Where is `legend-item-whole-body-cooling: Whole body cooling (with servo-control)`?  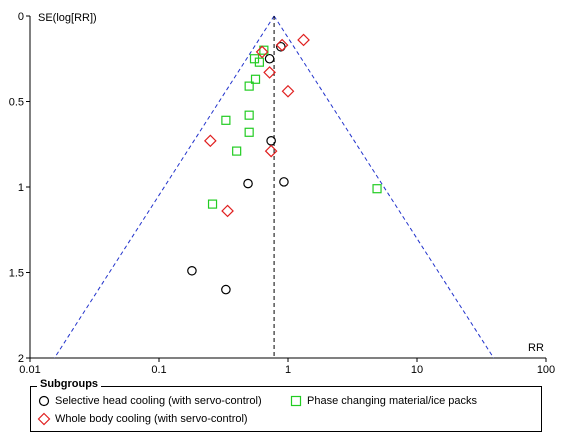
legend-item-whole-body-cooling: Whole body cooling (with servo-control) is located at coordinates (142, 419).